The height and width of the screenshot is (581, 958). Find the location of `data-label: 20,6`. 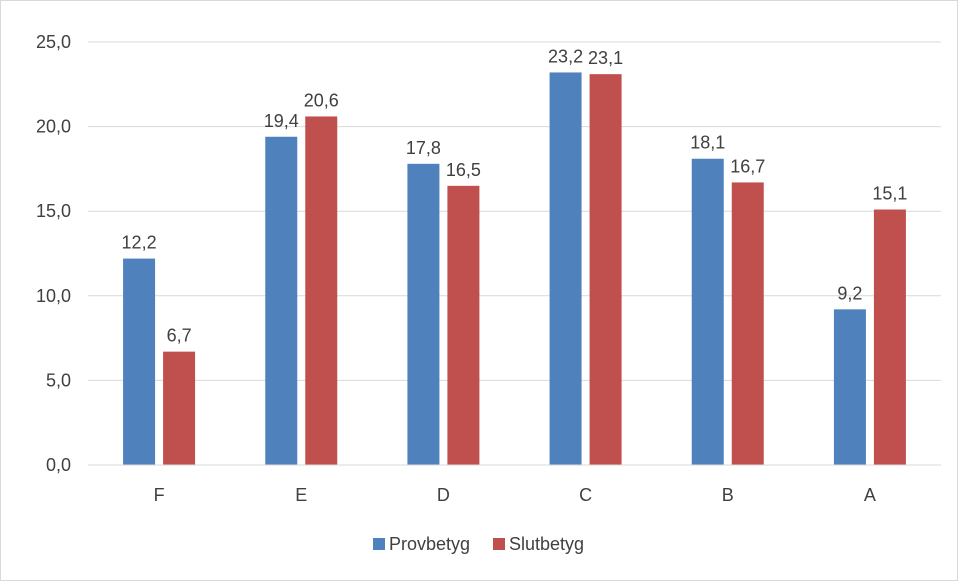

data-label: 20,6 is located at coordinates (321, 100).